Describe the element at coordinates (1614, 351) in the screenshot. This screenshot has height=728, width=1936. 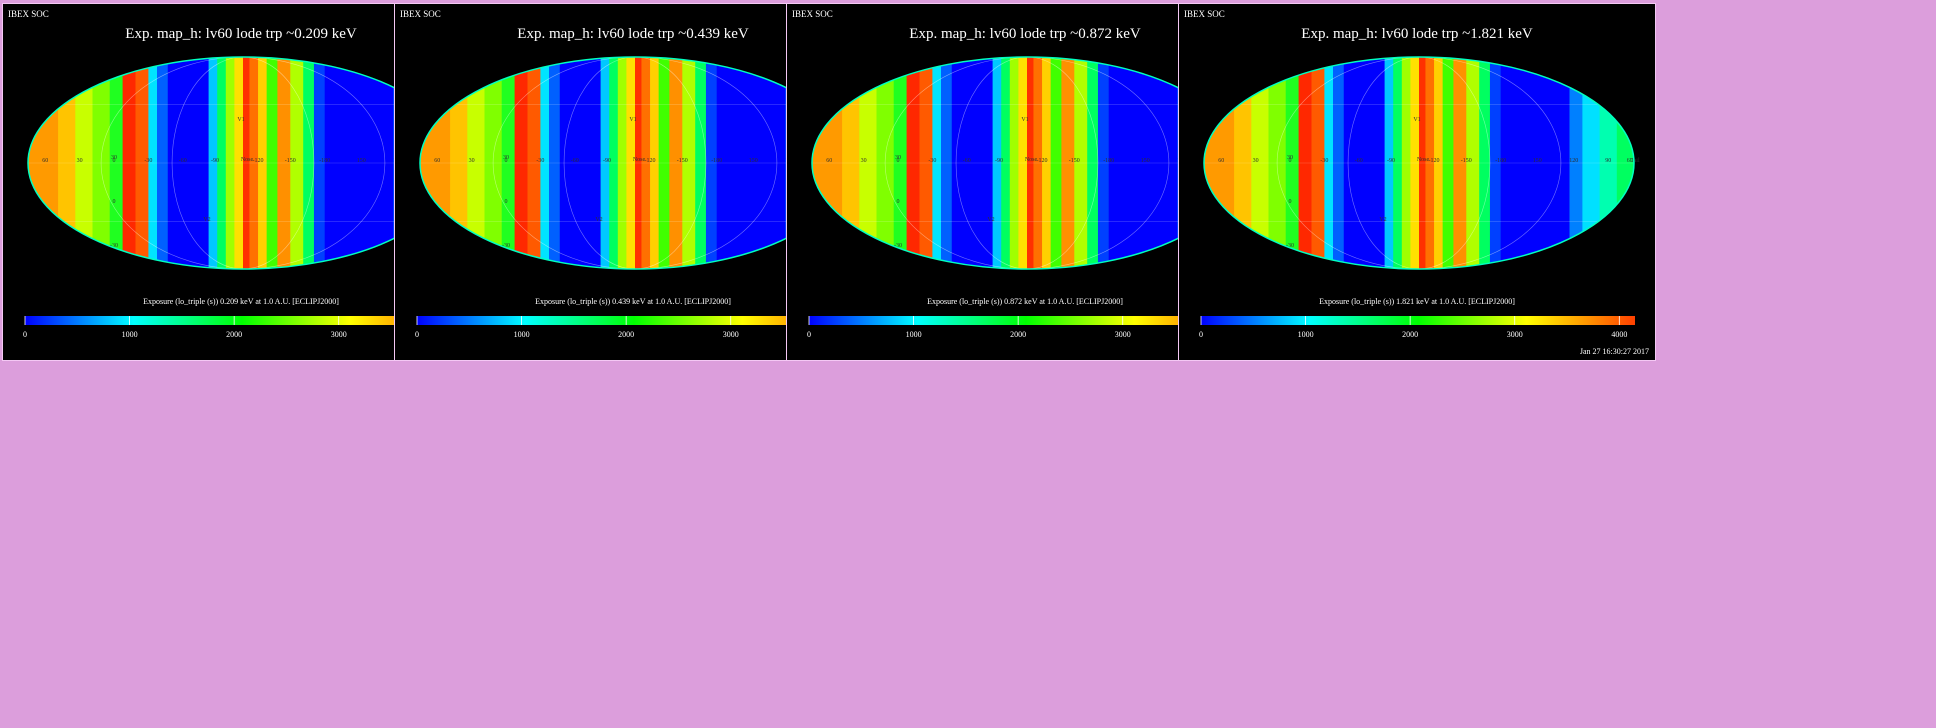
I see `timestamp: Jan 27 16:30:27 2017` at that location.